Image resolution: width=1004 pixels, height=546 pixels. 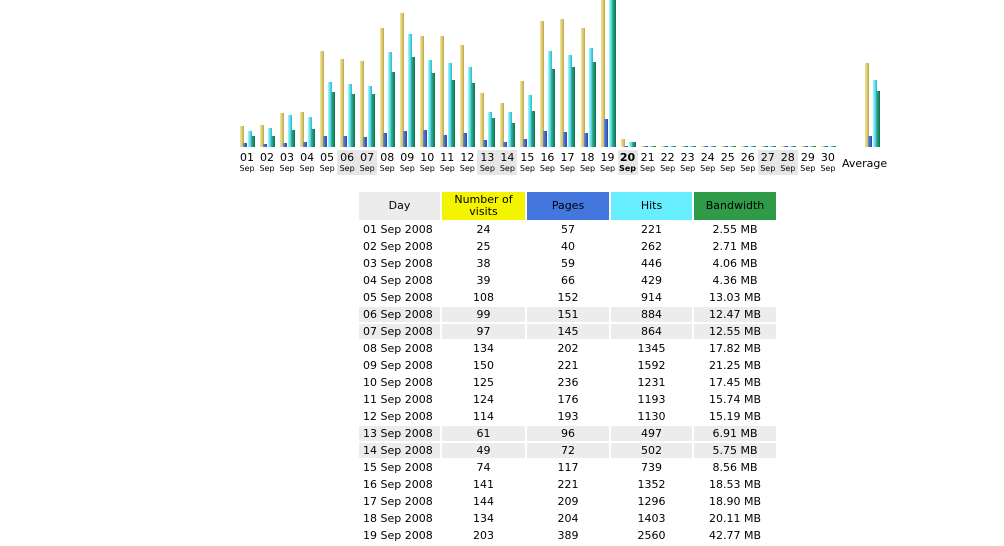 I want to click on cell-hits: 739, so click(x=651, y=467).